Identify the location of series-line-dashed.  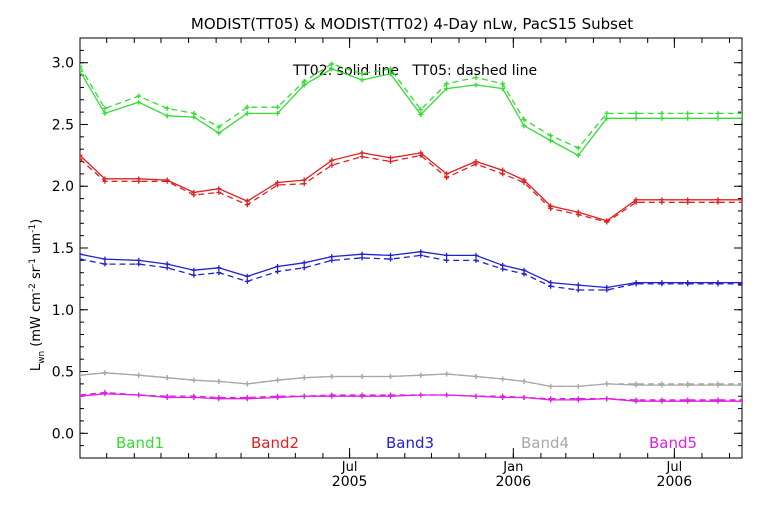
(411, 272).